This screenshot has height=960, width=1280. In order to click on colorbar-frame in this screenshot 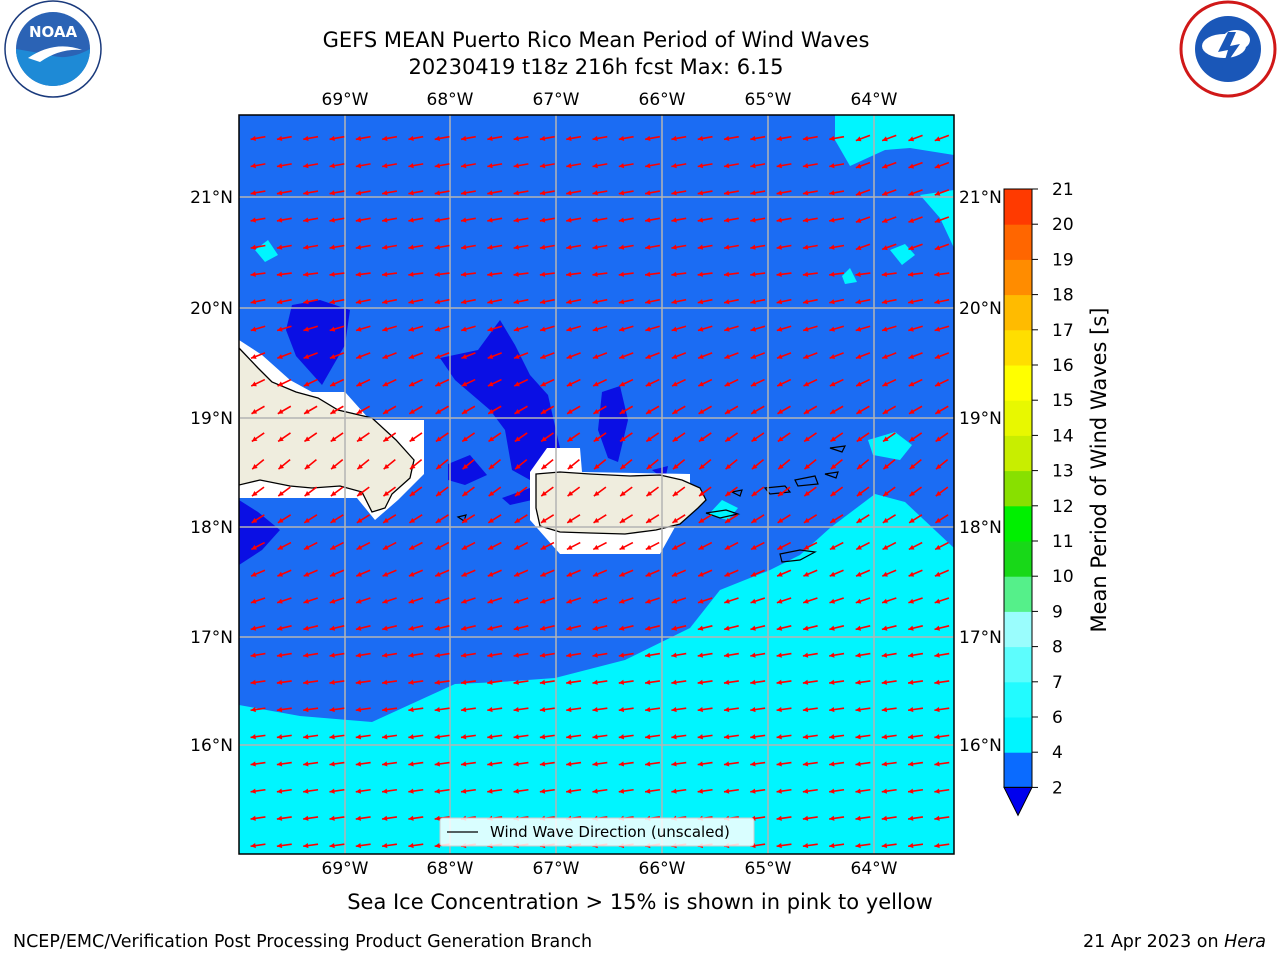, I will do `click(1018, 488)`.